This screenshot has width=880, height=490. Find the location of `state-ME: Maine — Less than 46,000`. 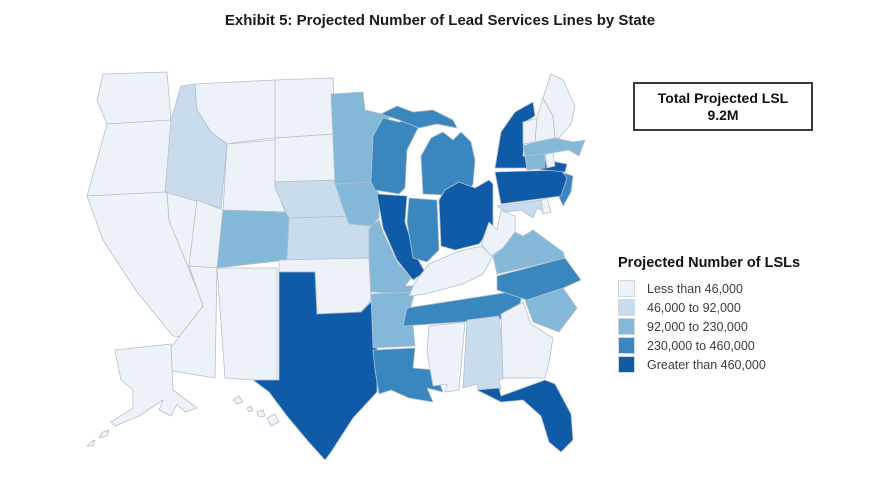

state-ME: Maine — Less than 46,000 is located at coordinates (559, 106).